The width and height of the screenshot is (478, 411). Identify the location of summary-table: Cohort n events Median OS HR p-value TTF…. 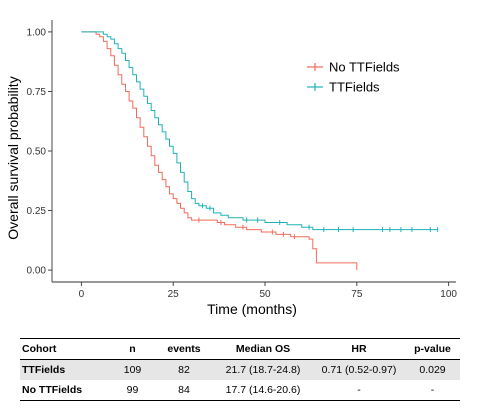
(240, 369).